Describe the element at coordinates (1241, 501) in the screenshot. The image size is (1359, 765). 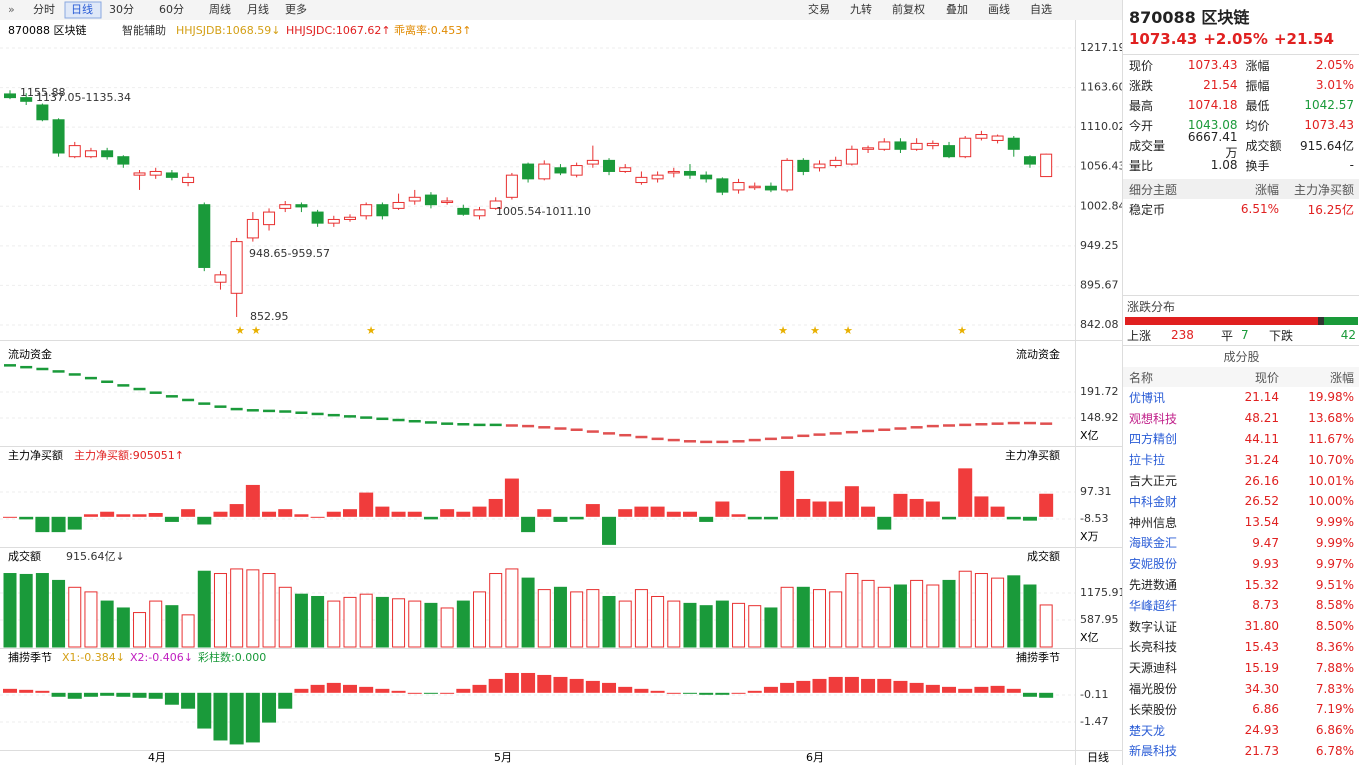
I see `stock-row: 中科金财 26.52 10.00%` at that location.